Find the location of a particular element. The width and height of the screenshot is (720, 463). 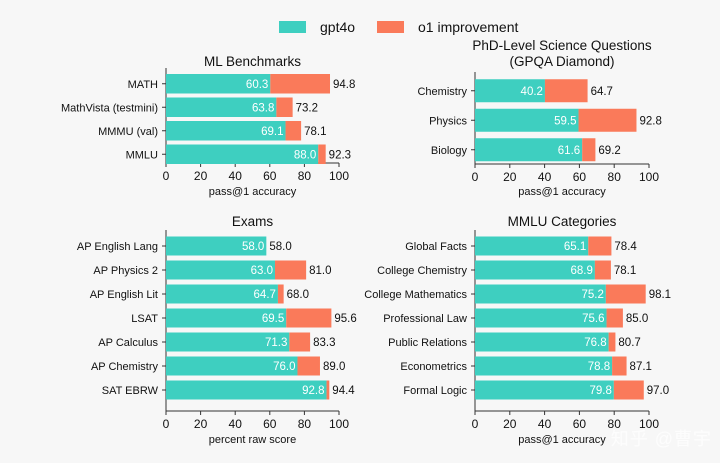

data-label-gpt4o: 61.6 is located at coordinates (569, 151).